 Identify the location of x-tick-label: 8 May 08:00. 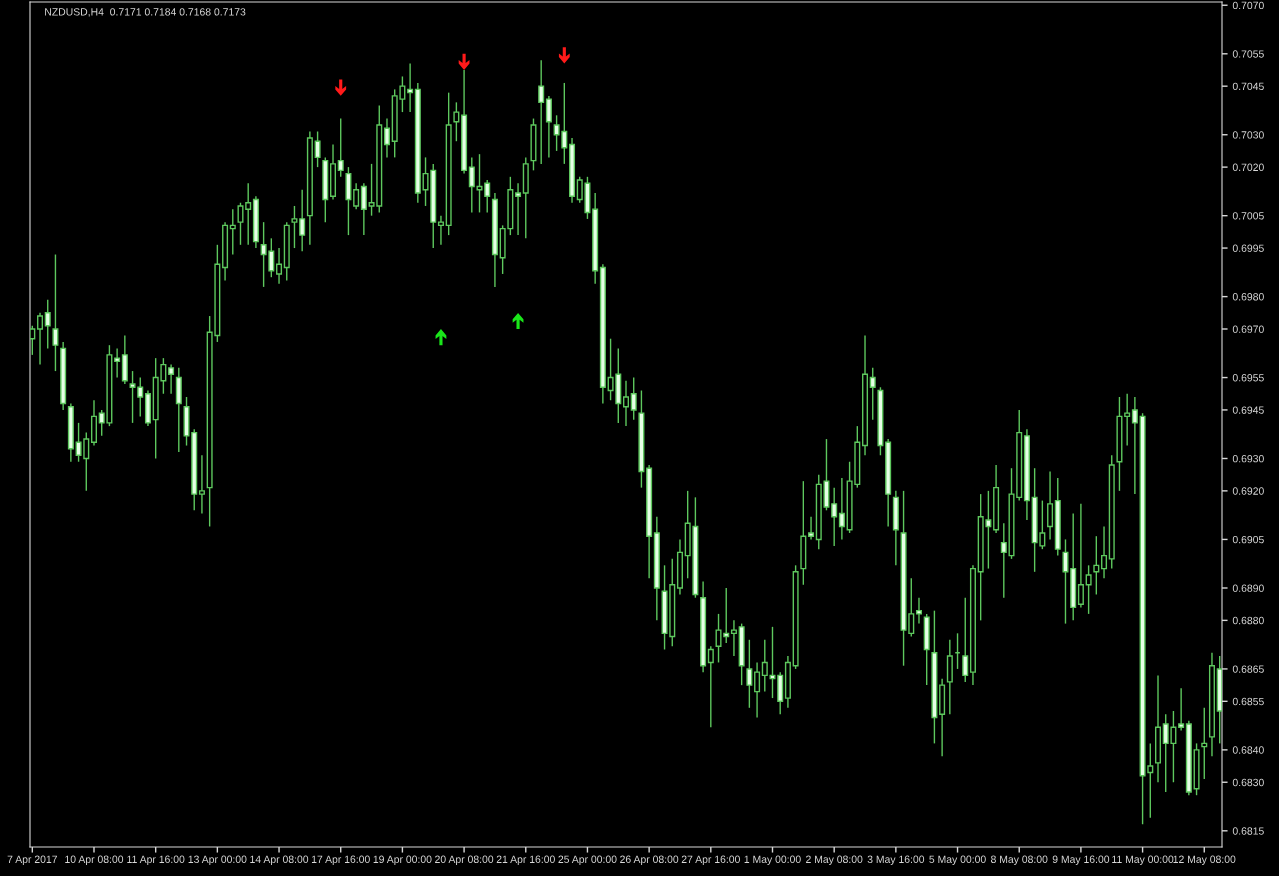
(1019, 860).